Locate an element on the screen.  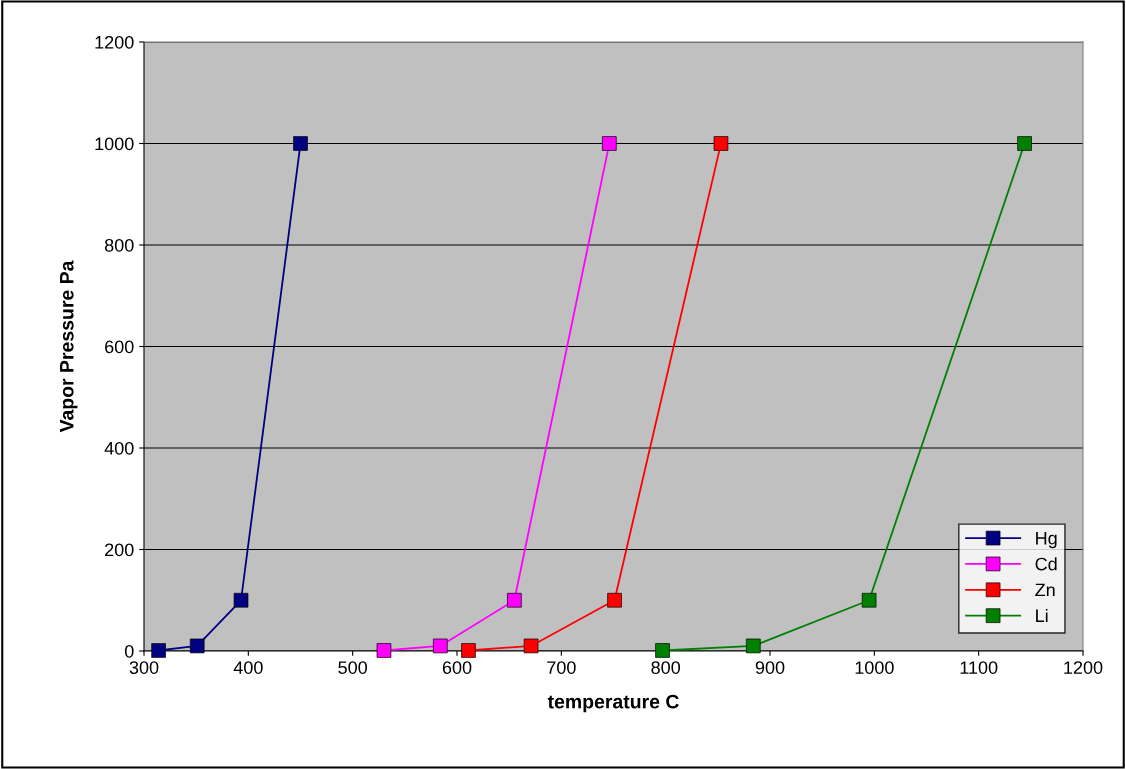
legend-label: Zn is located at coordinates (1045, 590).